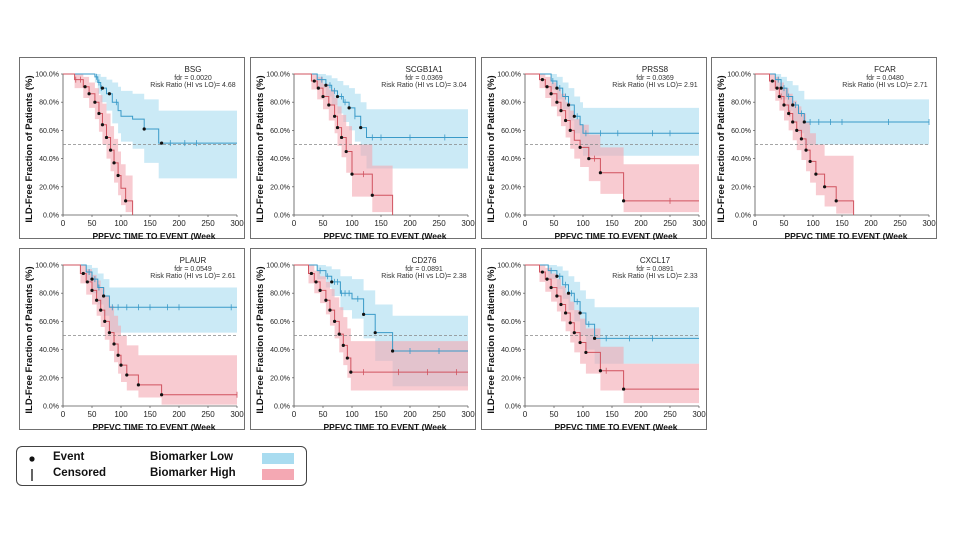 The height and width of the screenshot is (540, 960). Describe the element at coordinates (193, 78) in the screenshot. I see `fdr-label: fdr = 0.0020` at that location.